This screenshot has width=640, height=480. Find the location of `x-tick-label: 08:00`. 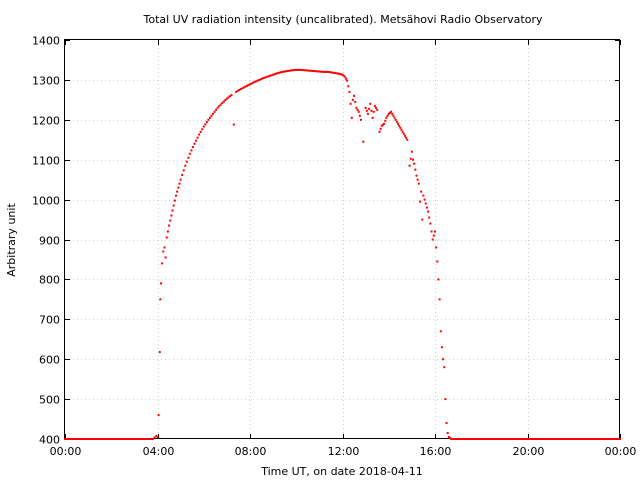

x-tick-label: 08:00 is located at coordinates (251, 451).